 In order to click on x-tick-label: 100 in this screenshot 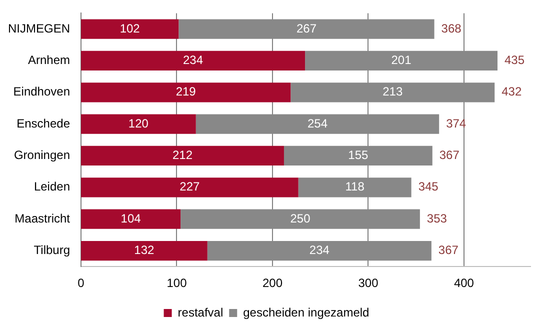, I will do `click(177, 283)`.